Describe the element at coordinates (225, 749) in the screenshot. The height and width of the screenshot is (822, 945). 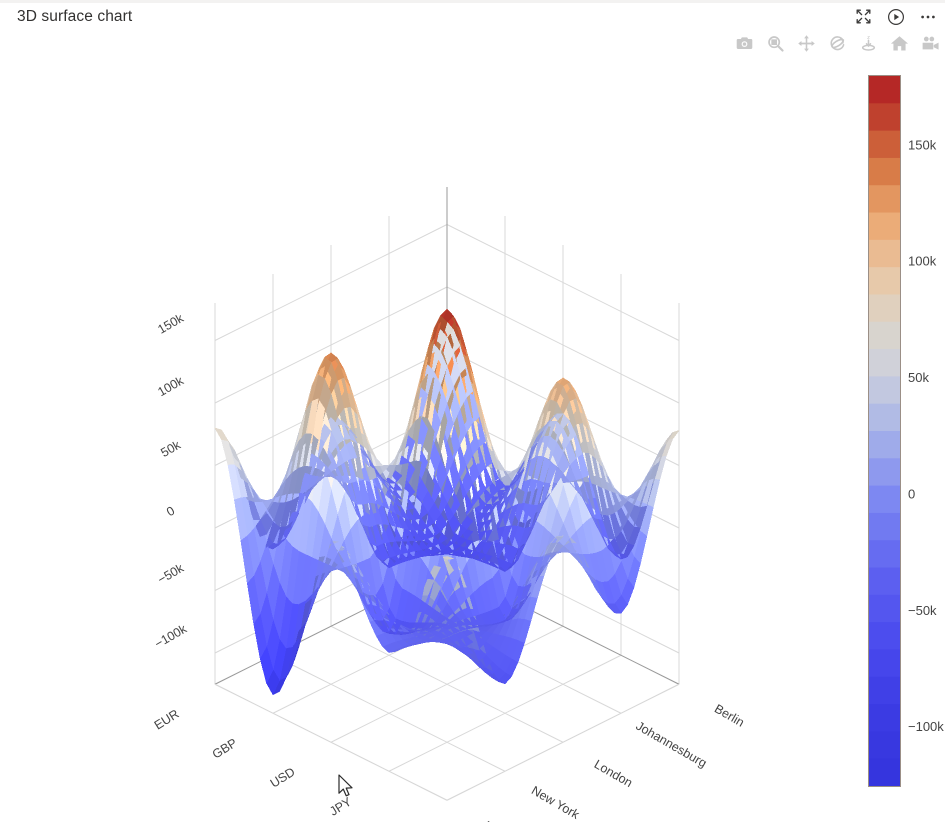
I see `x-tick-gbp: GBP` at that location.